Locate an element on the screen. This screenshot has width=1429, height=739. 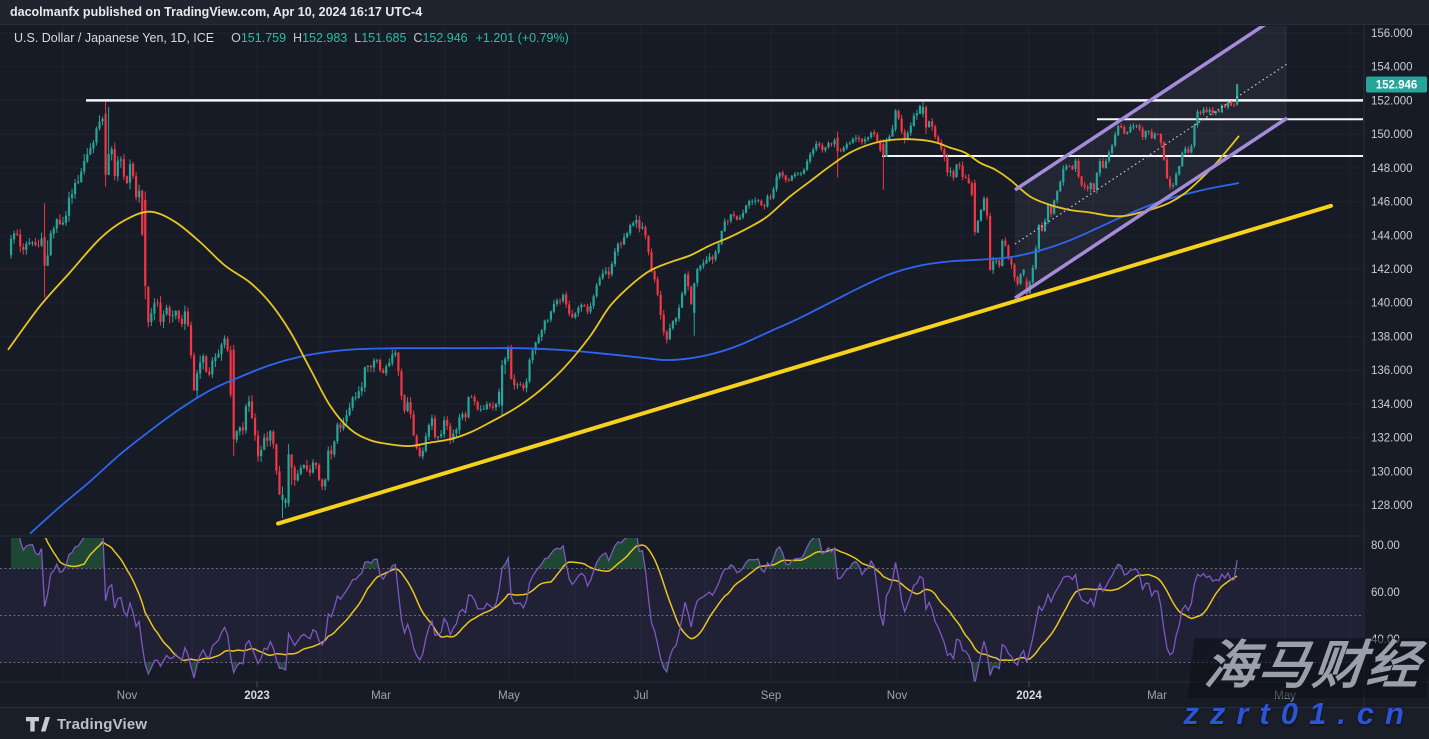
symbol-title: U.S. Dollar / Japanese Yen, 1D, ICE is located at coordinates (114, 38).